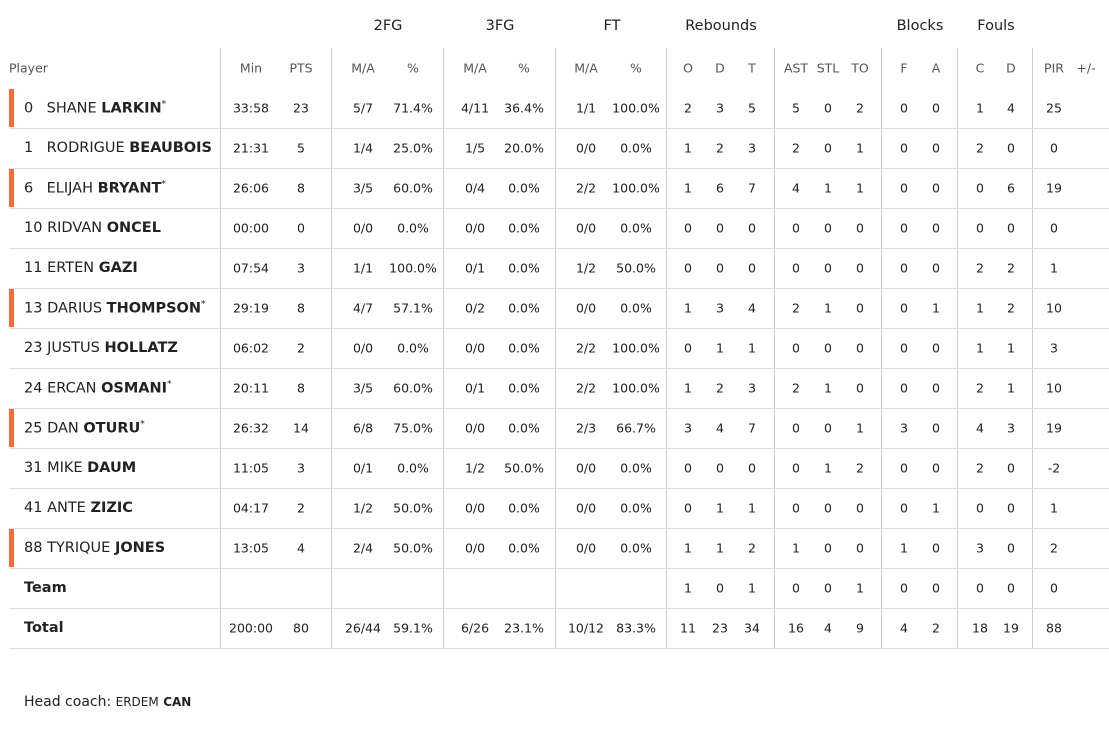 The image size is (1109, 736). What do you see at coordinates (115, 308) in the screenshot?
I see `player-name: 13 DARIUS THOMPSON*` at bounding box center [115, 308].